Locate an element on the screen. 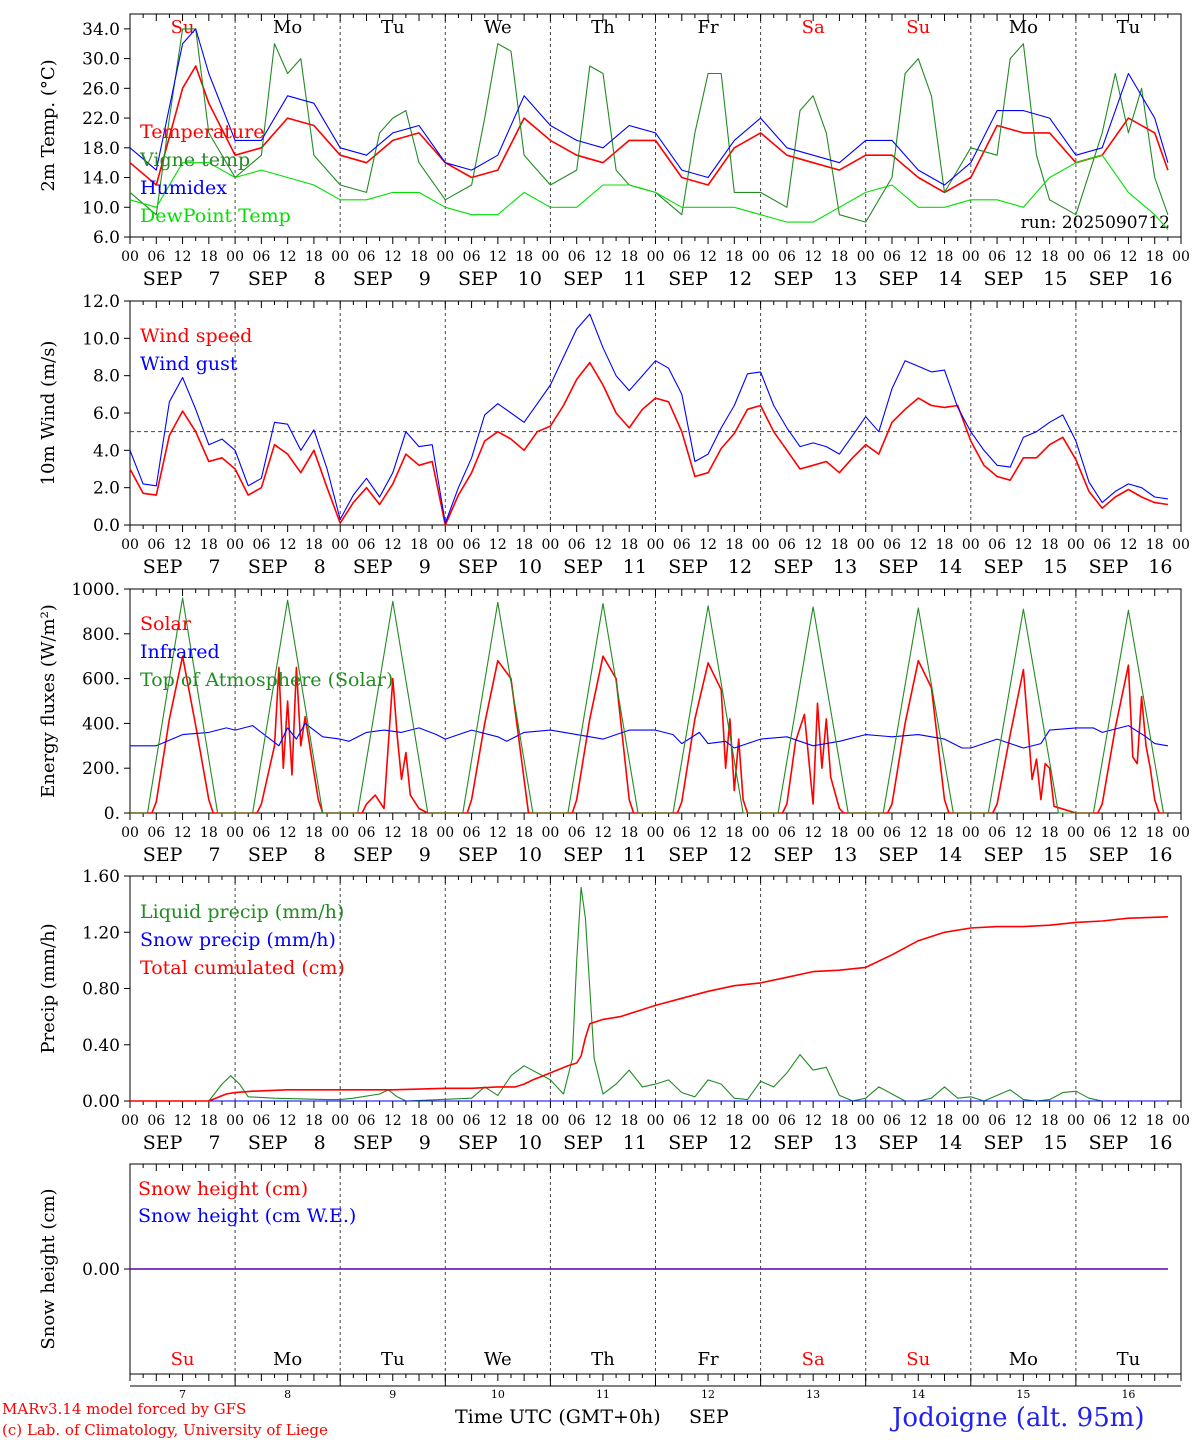  day-number-label: 7 is located at coordinates (182, 1394).